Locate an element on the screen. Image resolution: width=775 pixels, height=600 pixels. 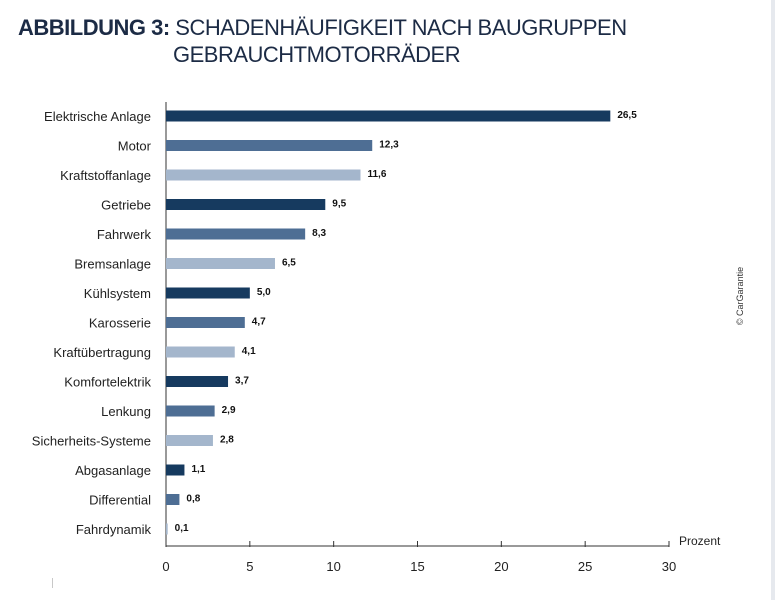
x-tick-label: 10 is located at coordinates (333, 566).